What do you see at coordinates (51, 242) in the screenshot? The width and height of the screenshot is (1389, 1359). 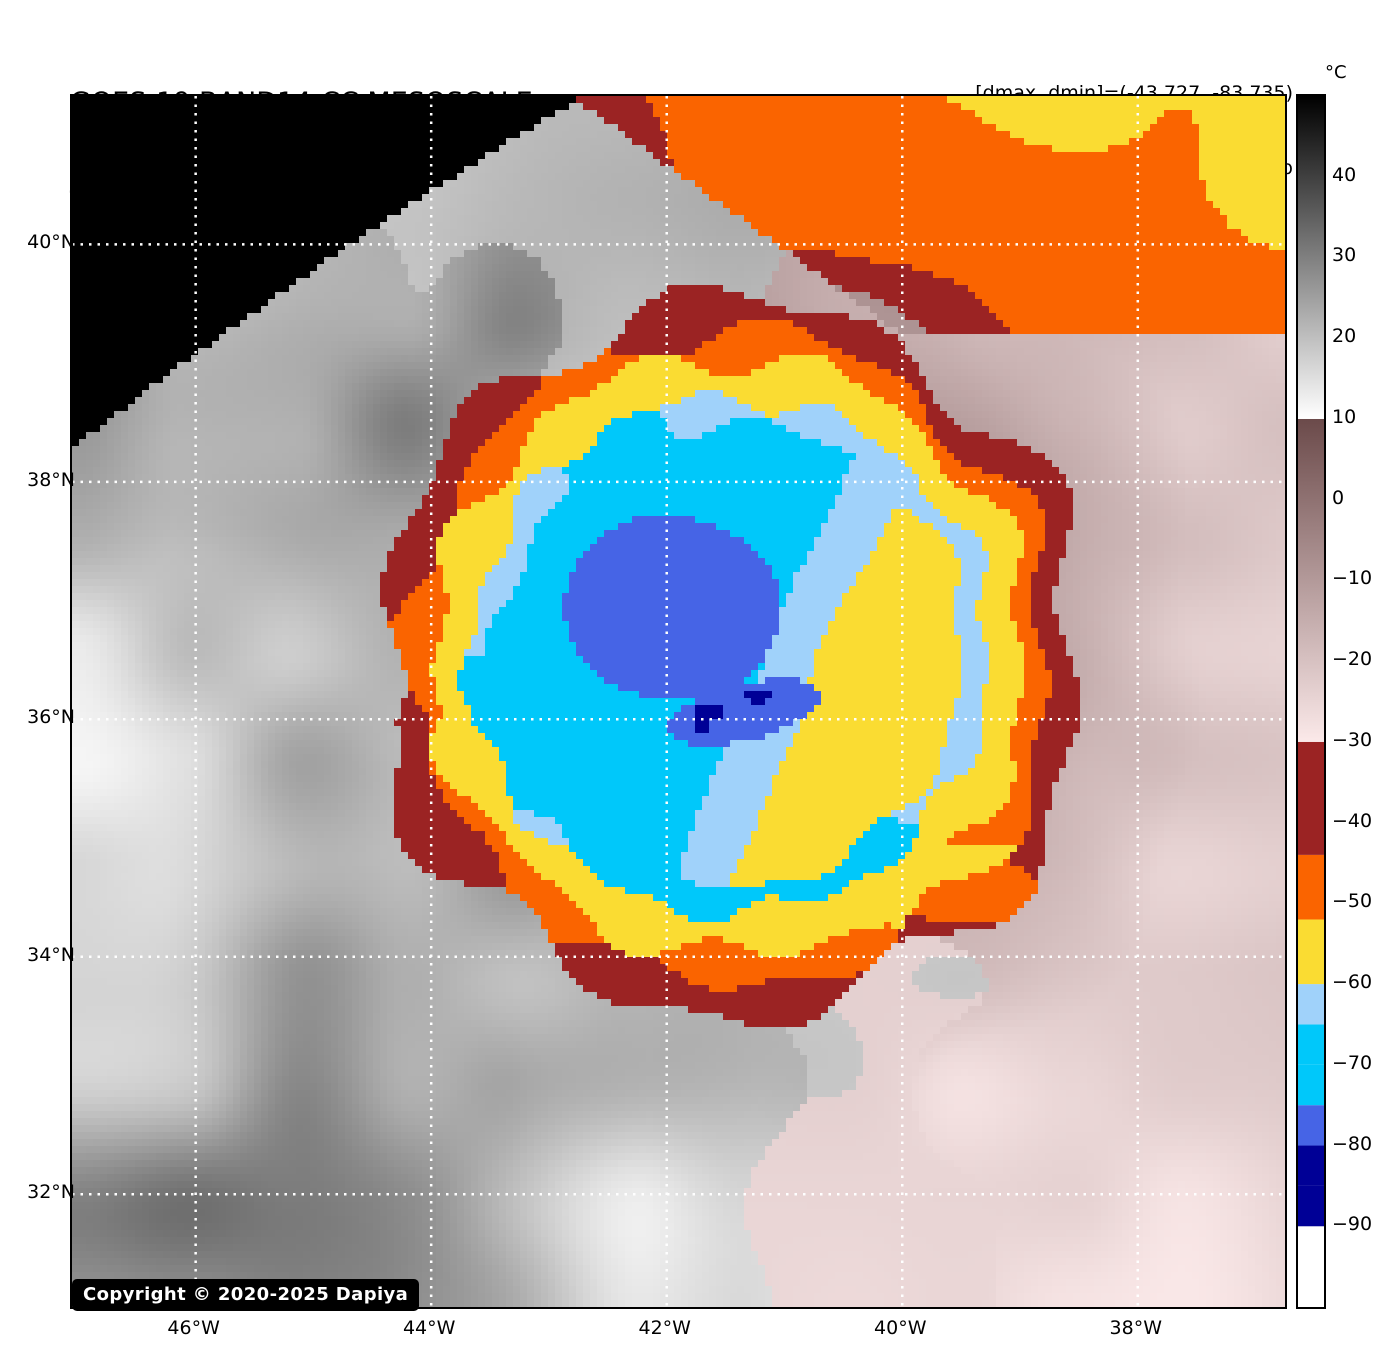 I see `latitude-tick-0: 40°N` at bounding box center [51, 242].